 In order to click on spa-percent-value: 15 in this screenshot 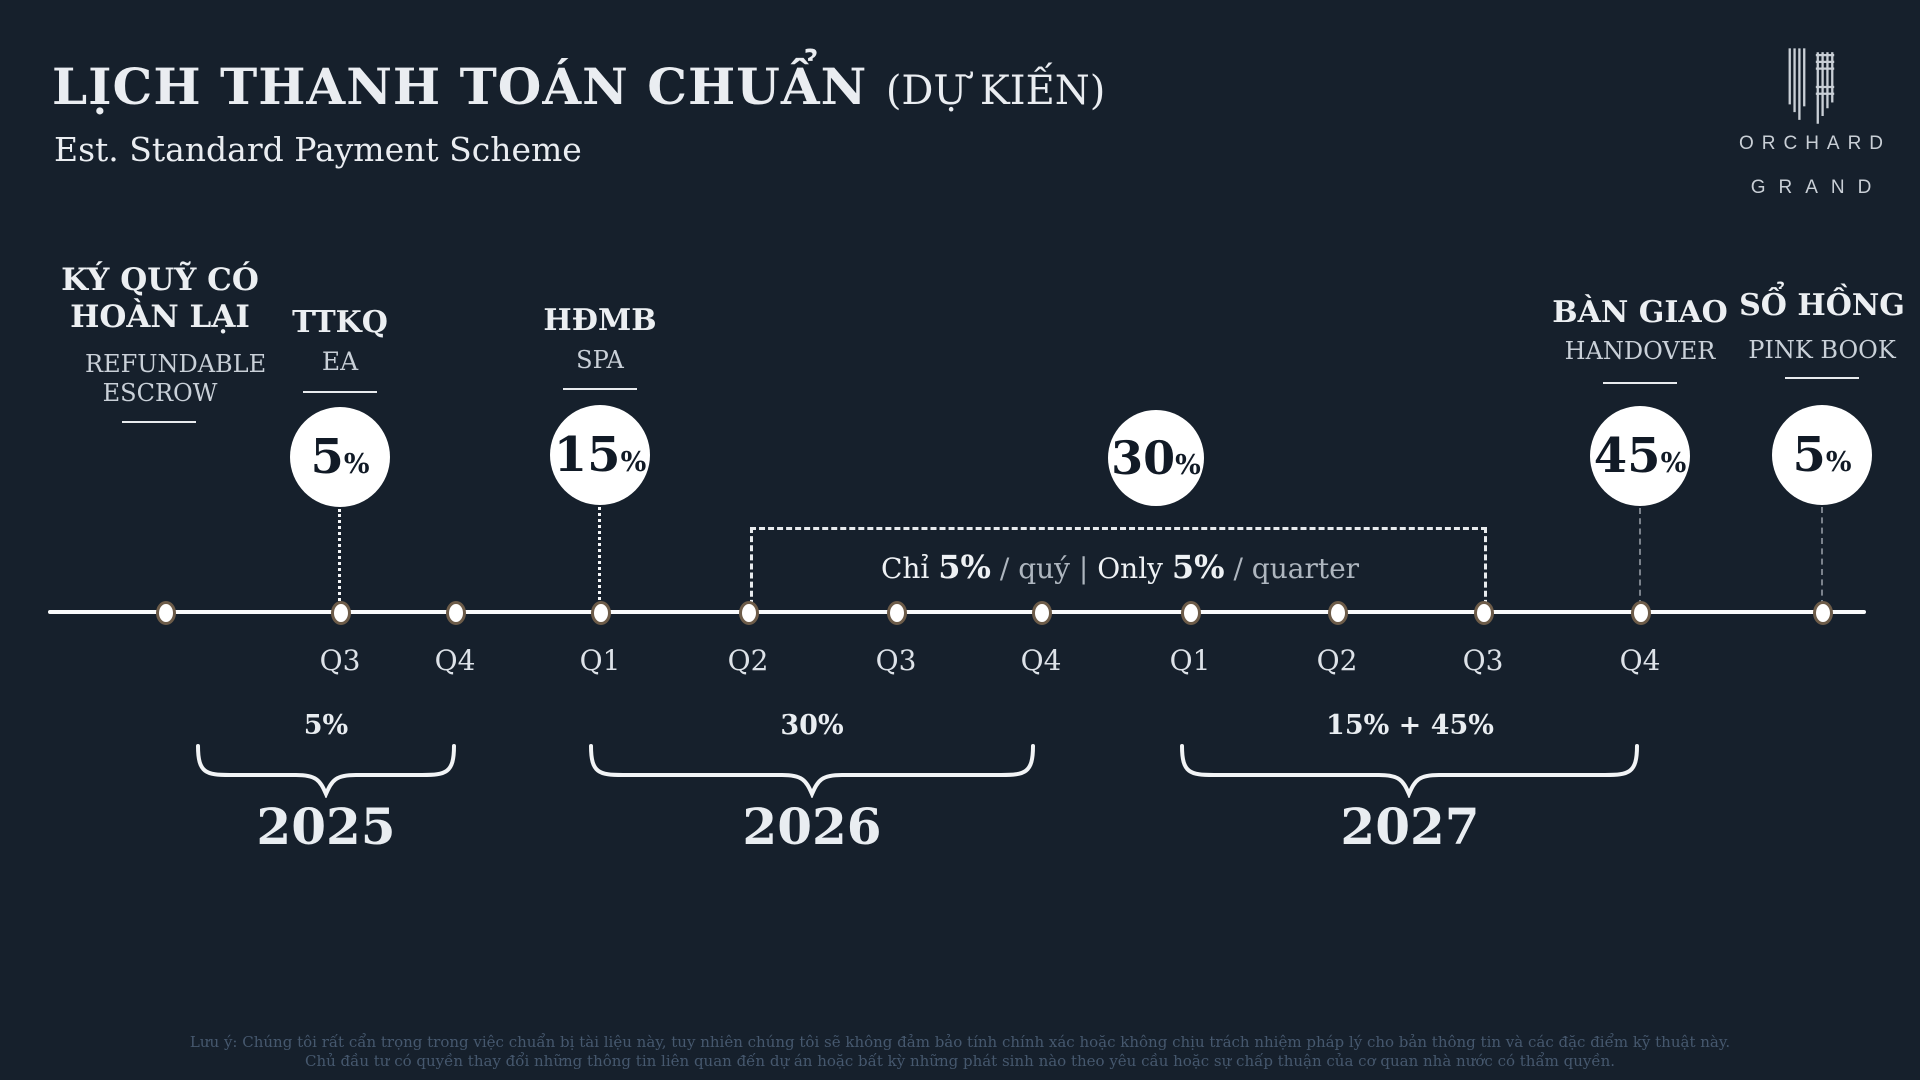, I will do `click(587, 455)`.